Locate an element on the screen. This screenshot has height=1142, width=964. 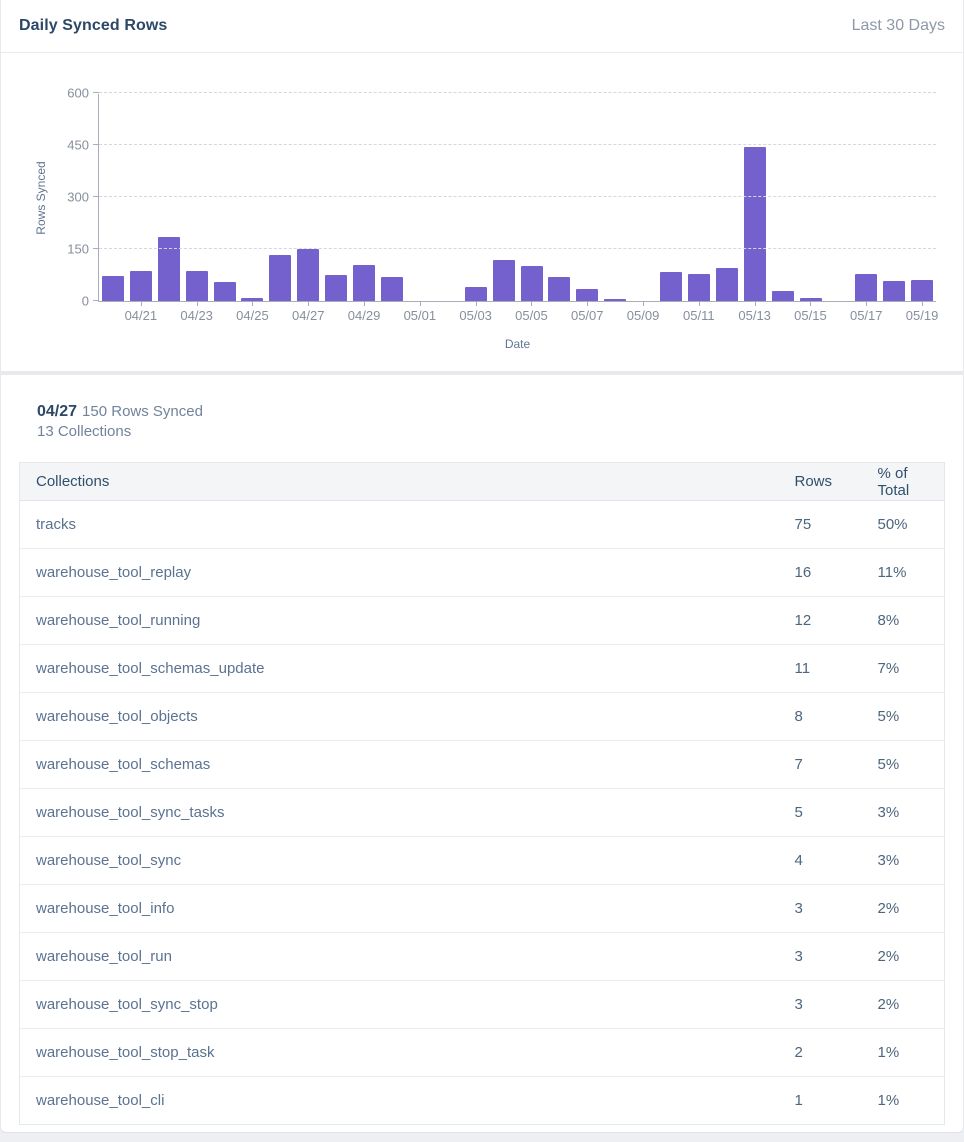
selected-collections-count: 13 Collections is located at coordinates (84, 431).